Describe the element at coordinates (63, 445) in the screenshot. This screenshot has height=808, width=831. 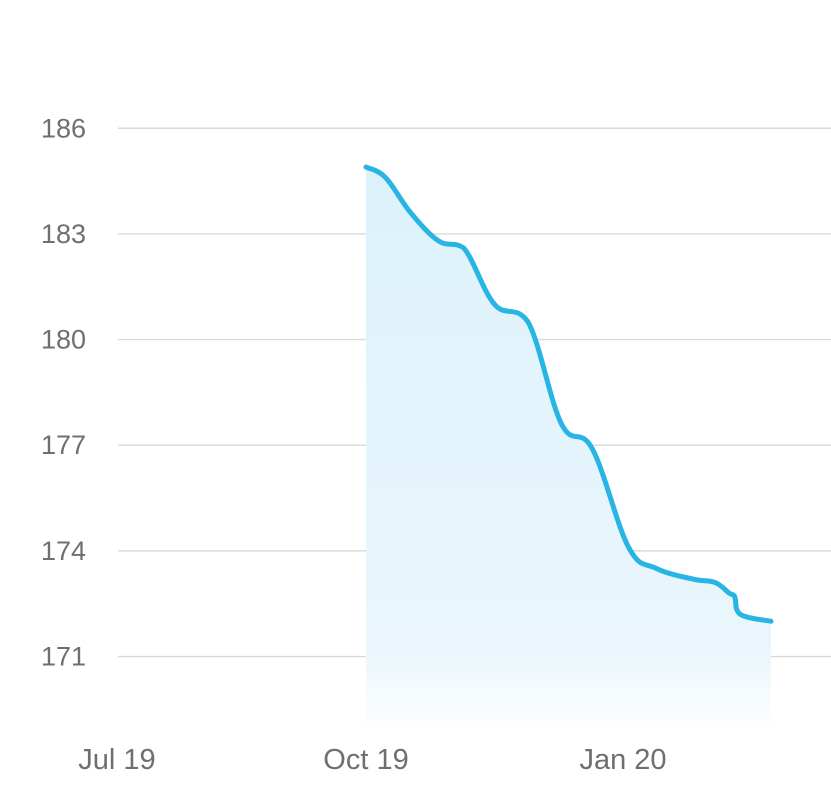
I see `y-tick-label: 177` at that location.